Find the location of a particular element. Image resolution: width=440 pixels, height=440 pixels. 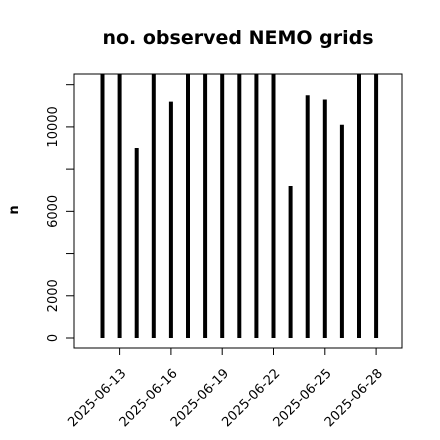

y-tick-label-10000: 10000 is located at coordinates (53, 126).